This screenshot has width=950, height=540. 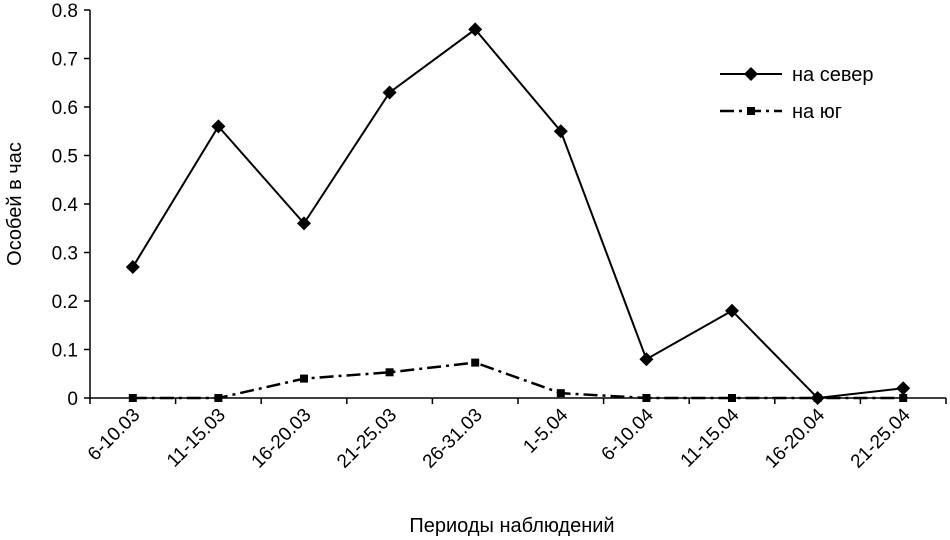 I want to click on x-tick-label: 16-20.03, so click(x=282, y=439).